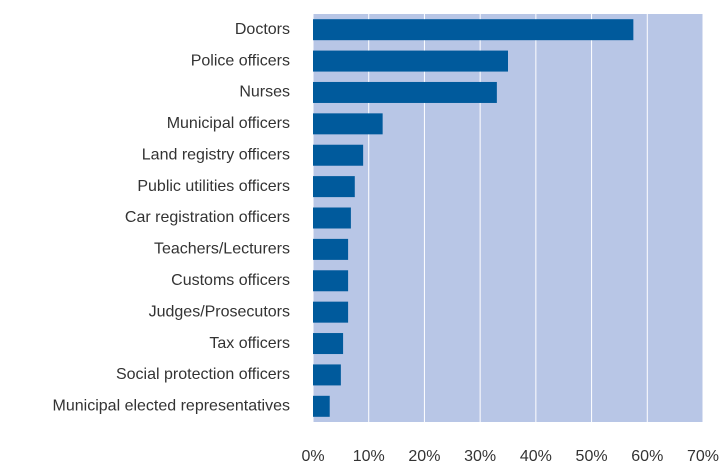 The width and height of the screenshot is (720, 465). What do you see at coordinates (647, 456) in the screenshot?
I see `x-tick-label: 60%` at bounding box center [647, 456].